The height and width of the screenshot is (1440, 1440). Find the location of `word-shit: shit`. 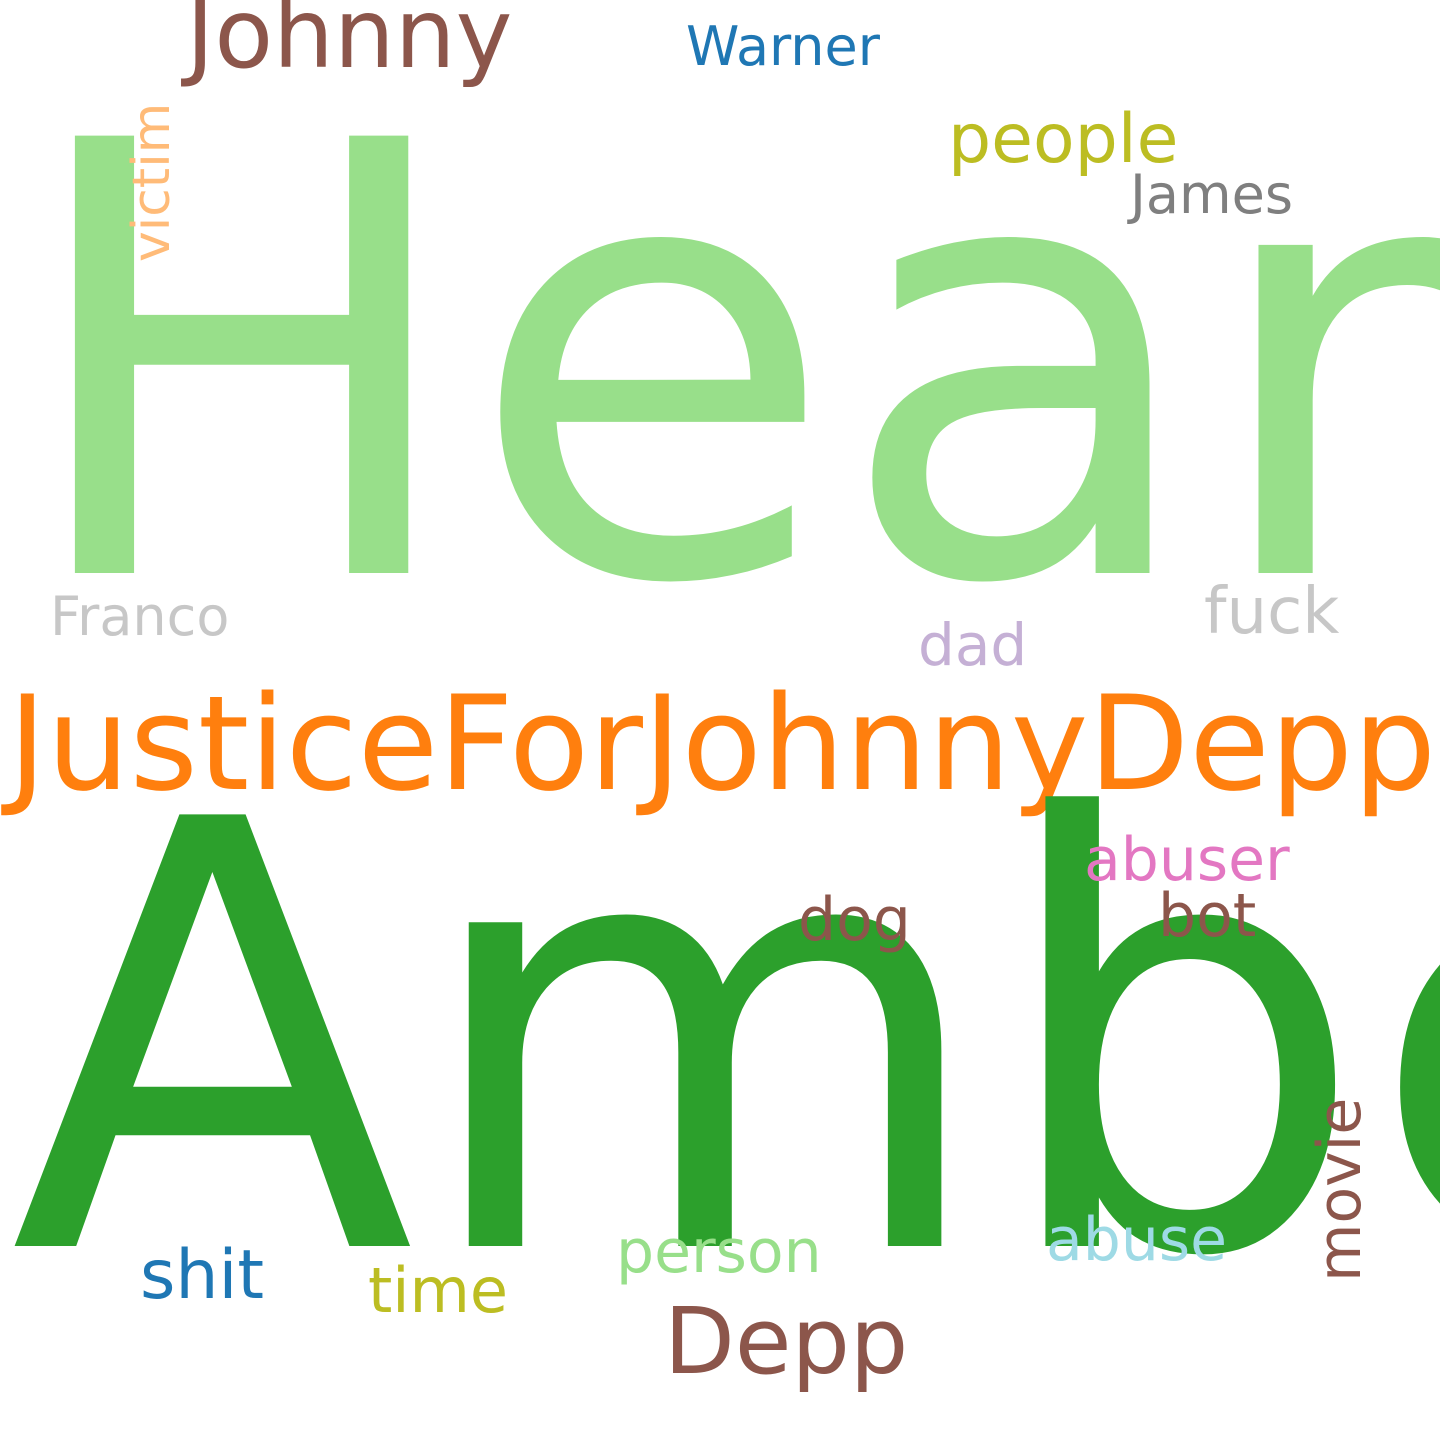

word-shit: shit is located at coordinates (202, 1275).